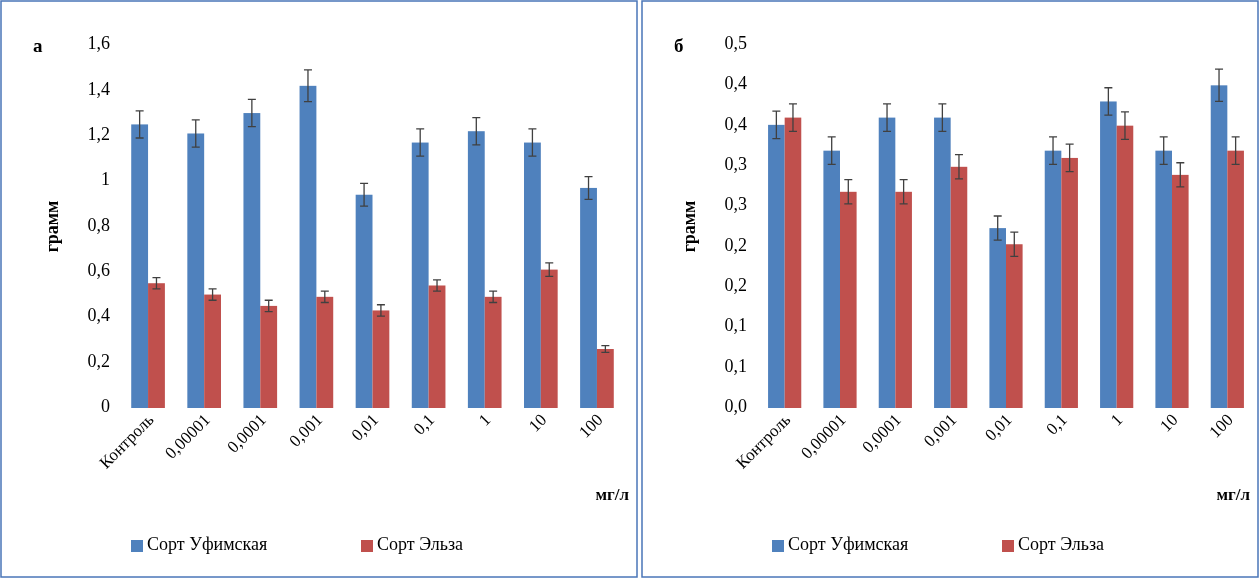 The width and height of the screenshot is (1259, 579). What do you see at coordinates (679, 45) in the screenshot?
I see `chart-title: б` at bounding box center [679, 45].